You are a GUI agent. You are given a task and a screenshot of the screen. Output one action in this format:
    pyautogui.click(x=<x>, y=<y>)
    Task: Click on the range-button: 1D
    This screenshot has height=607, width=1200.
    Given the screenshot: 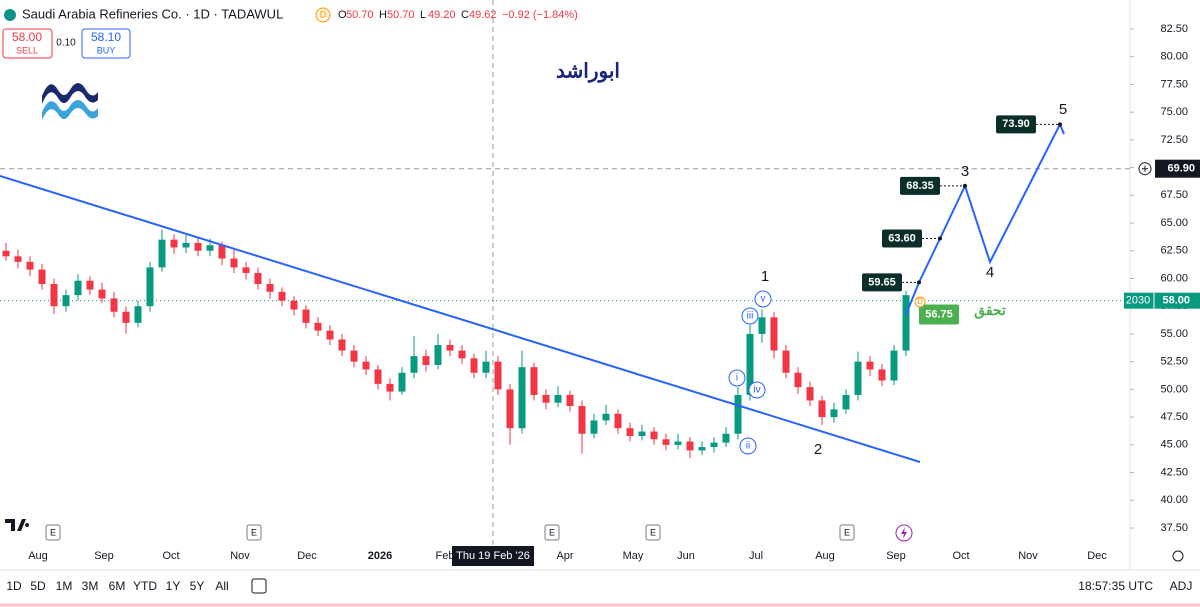 What is the action you would take?
    pyautogui.click(x=14, y=586)
    